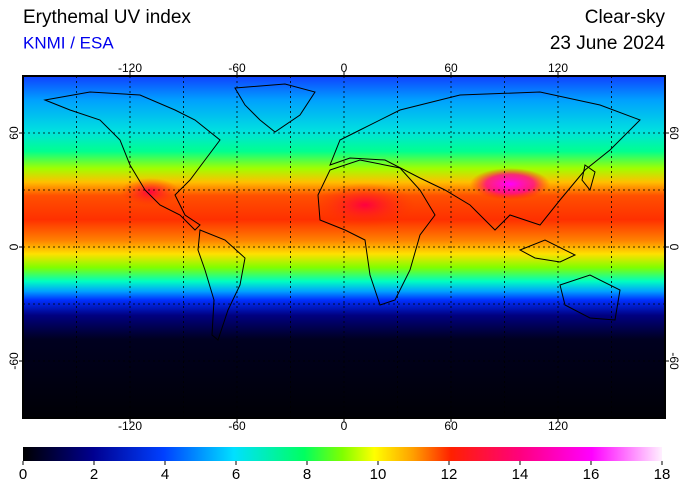 This screenshot has width=688, height=490. I want to click on colorbar-label: 10, so click(378, 474).